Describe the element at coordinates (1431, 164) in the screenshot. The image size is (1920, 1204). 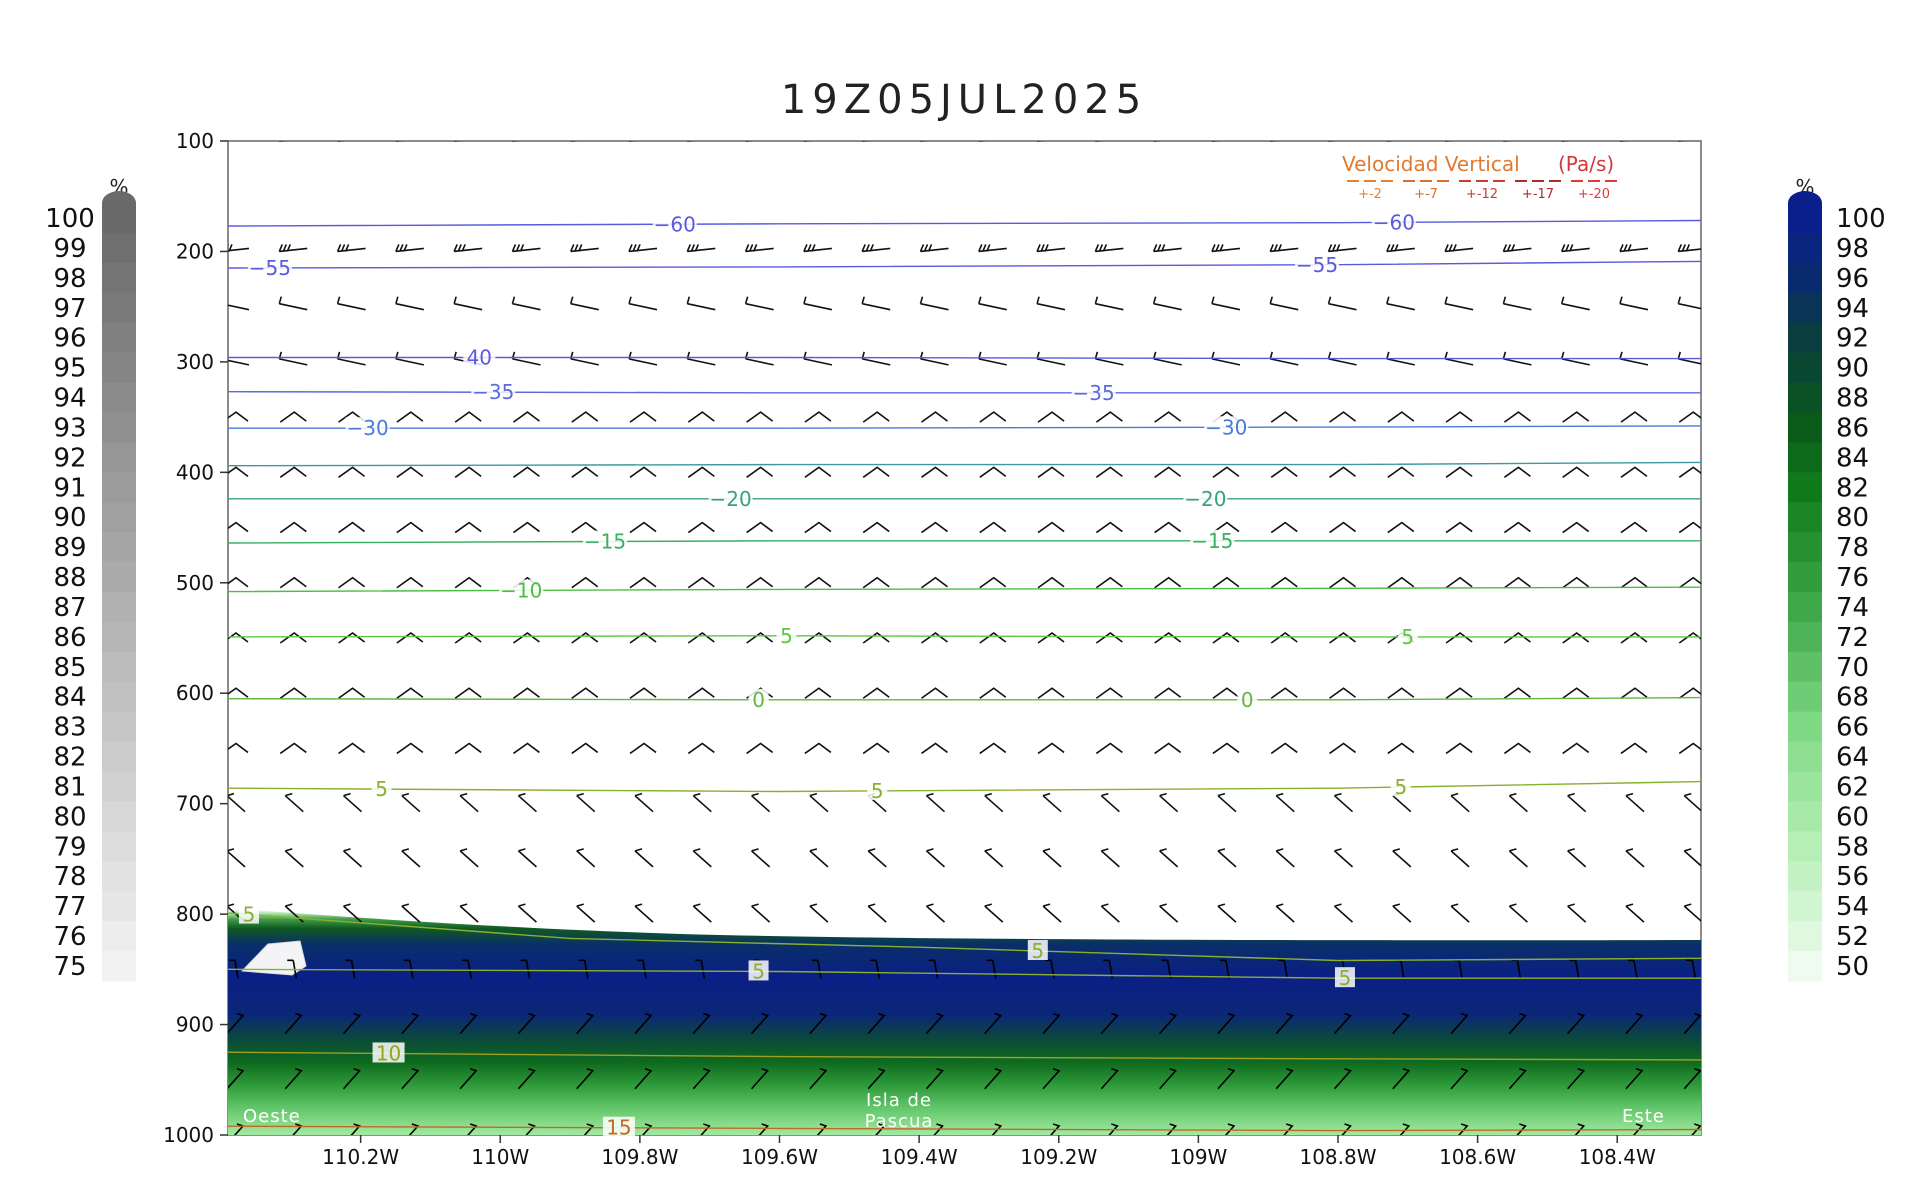
I see `legend-title: Velocidad Vertical` at that location.